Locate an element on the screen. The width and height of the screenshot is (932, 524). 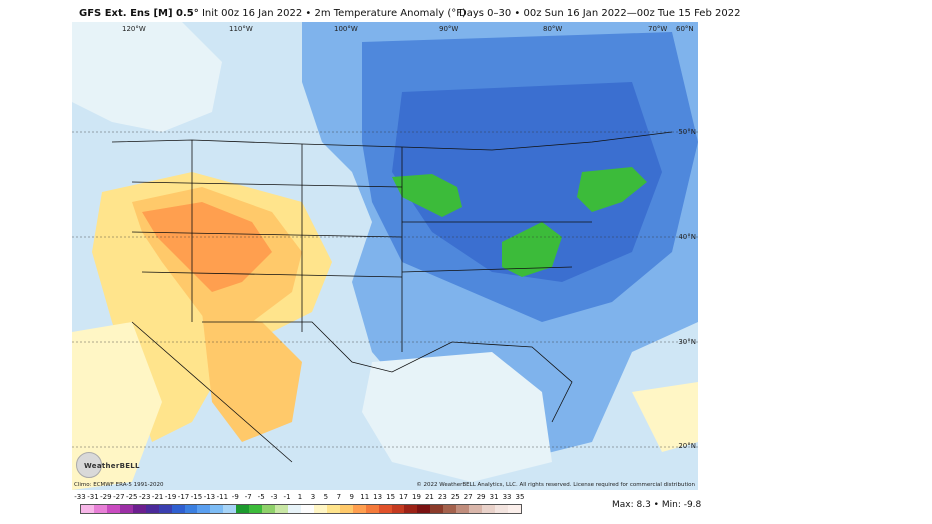
colorbar-tick-label: 31 is located at coordinates (494, 497).